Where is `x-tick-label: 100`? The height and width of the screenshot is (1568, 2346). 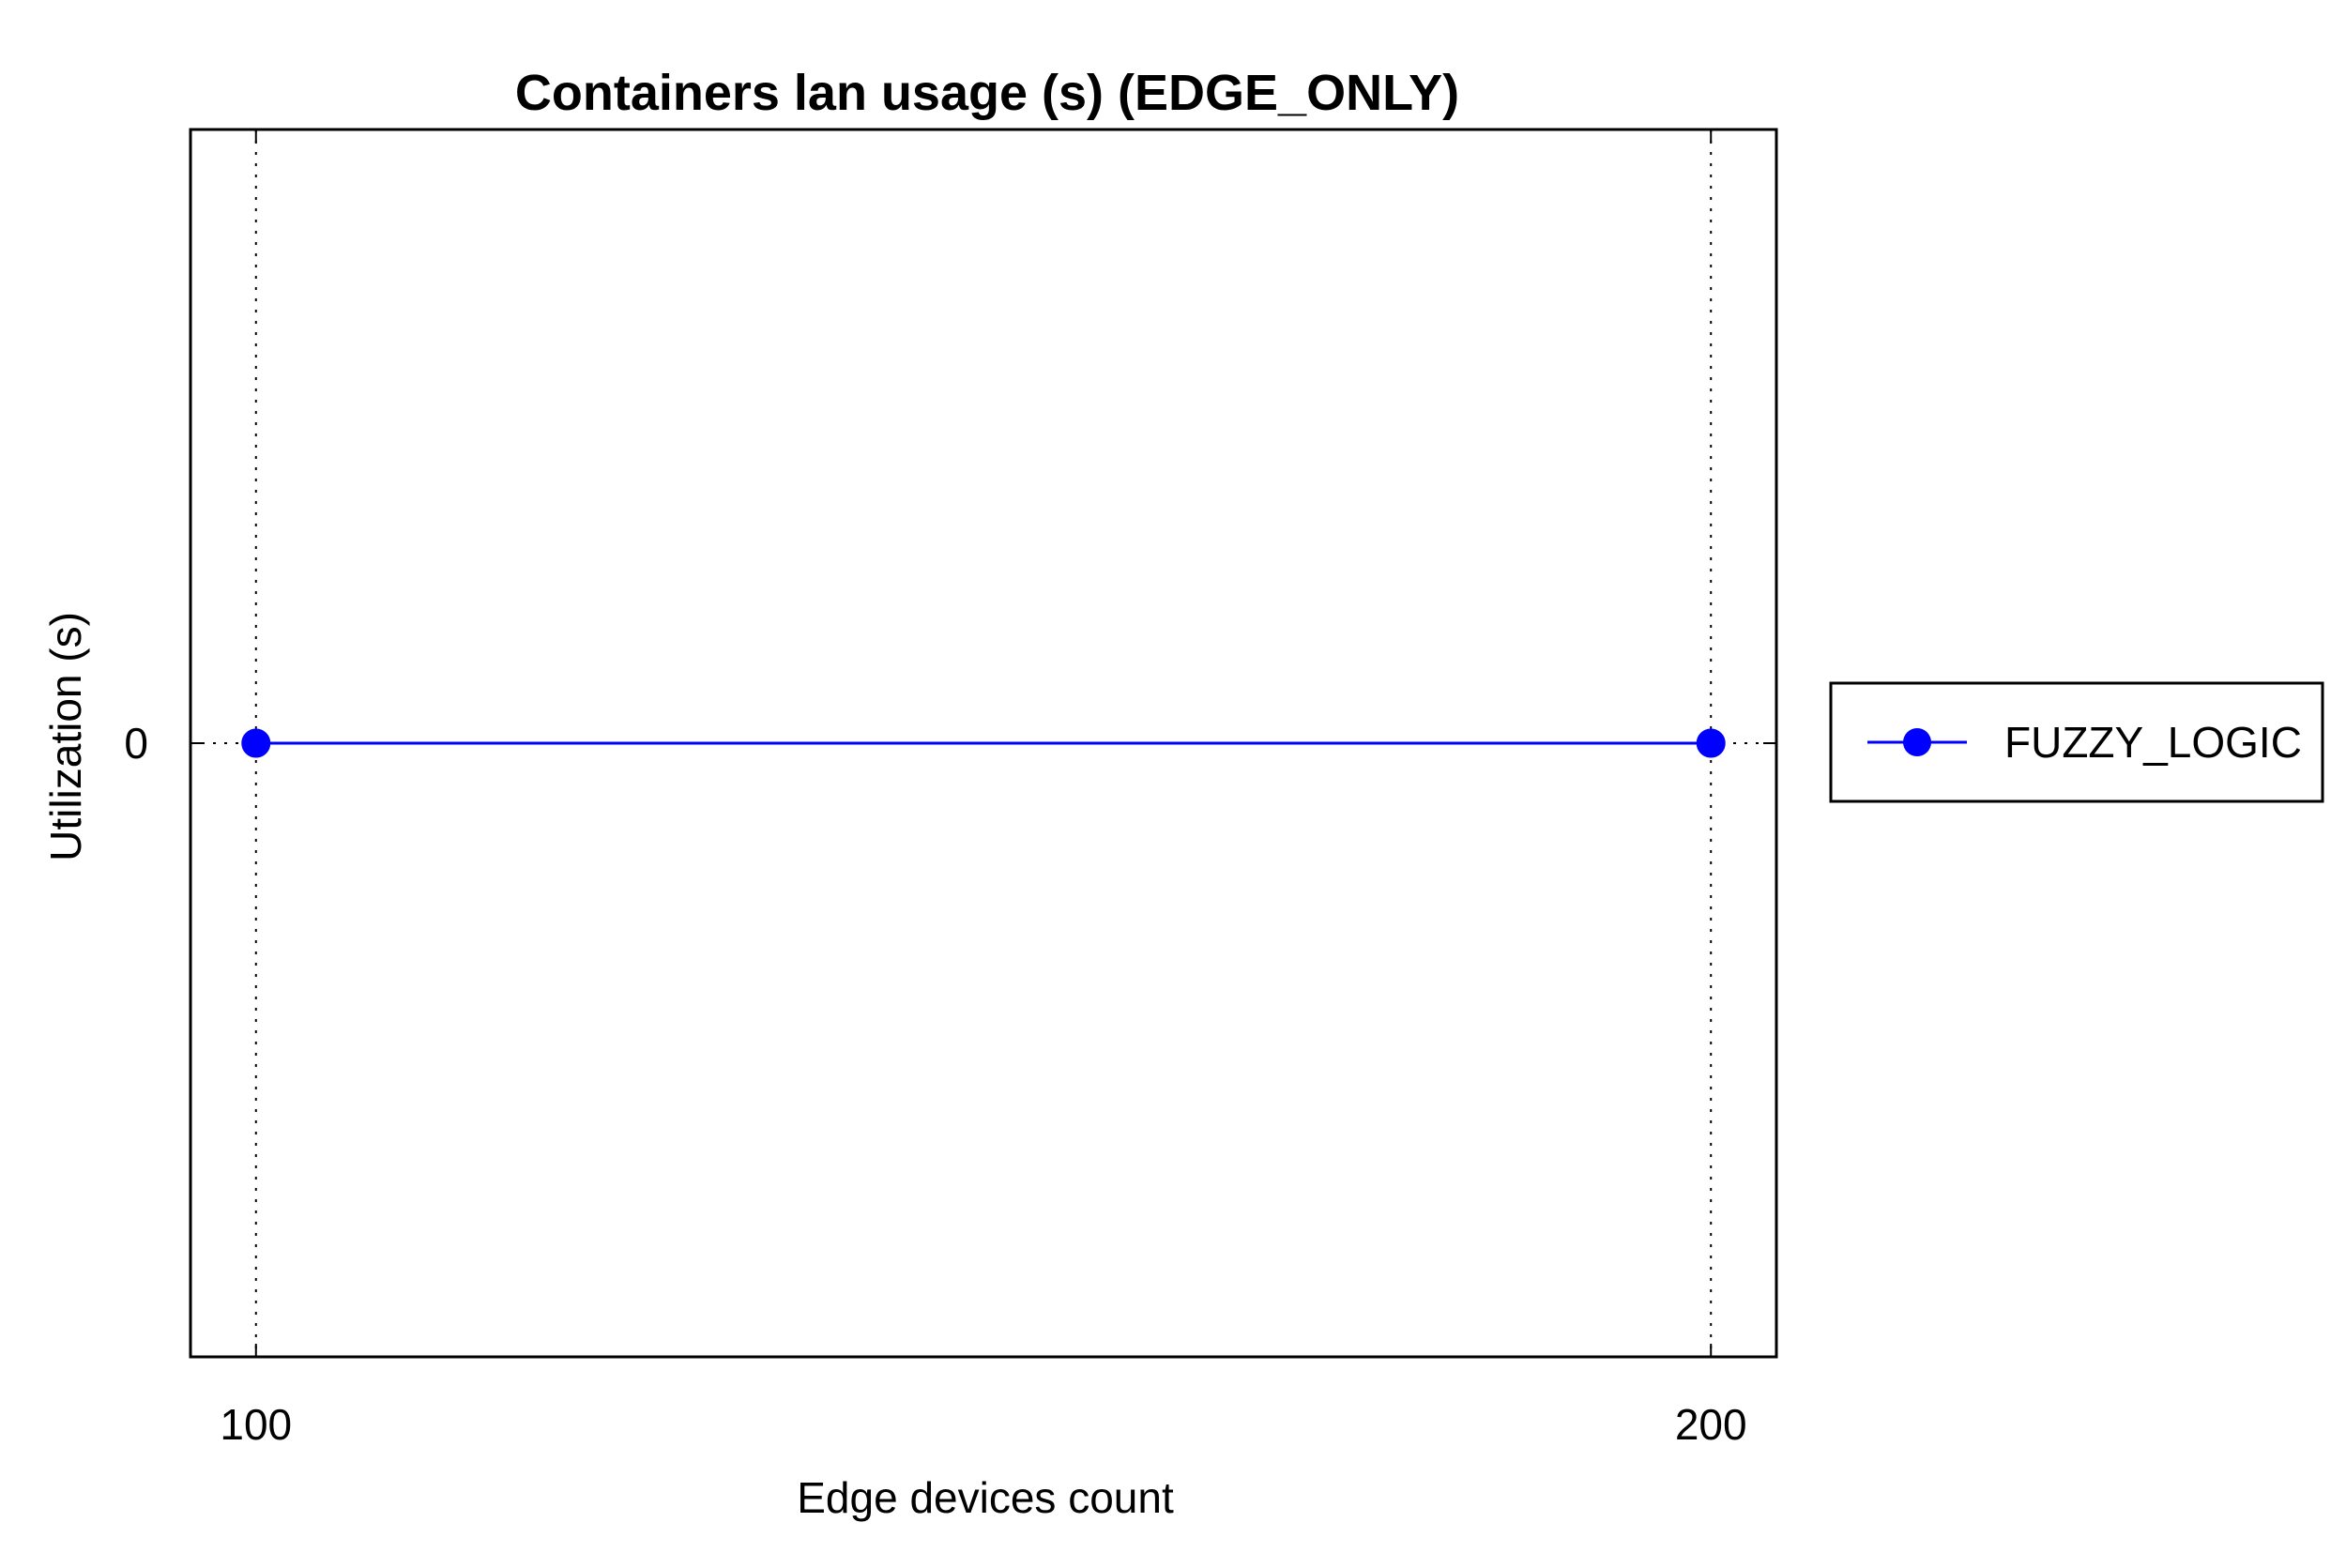 x-tick-label: 100 is located at coordinates (256, 1424).